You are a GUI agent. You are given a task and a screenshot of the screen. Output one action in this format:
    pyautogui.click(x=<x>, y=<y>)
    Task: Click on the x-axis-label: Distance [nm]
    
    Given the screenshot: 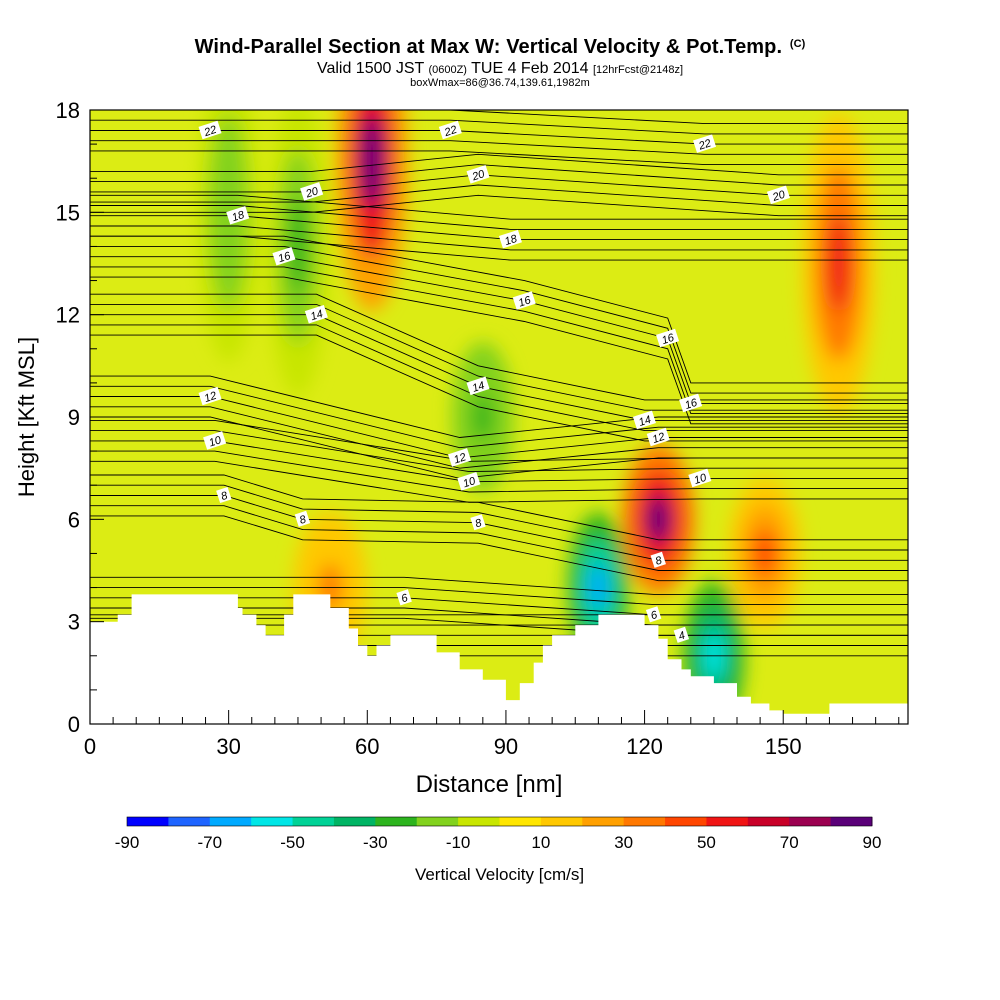 What is the action you would take?
    pyautogui.click(x=489, y=784)
    